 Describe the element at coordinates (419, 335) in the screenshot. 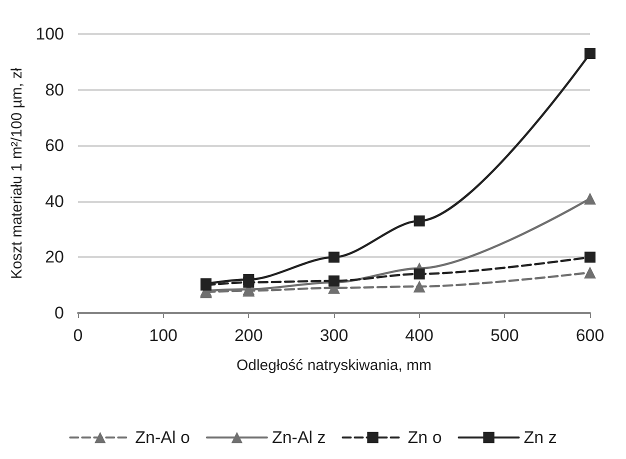

I see `x-tick-label: 400` at that location.